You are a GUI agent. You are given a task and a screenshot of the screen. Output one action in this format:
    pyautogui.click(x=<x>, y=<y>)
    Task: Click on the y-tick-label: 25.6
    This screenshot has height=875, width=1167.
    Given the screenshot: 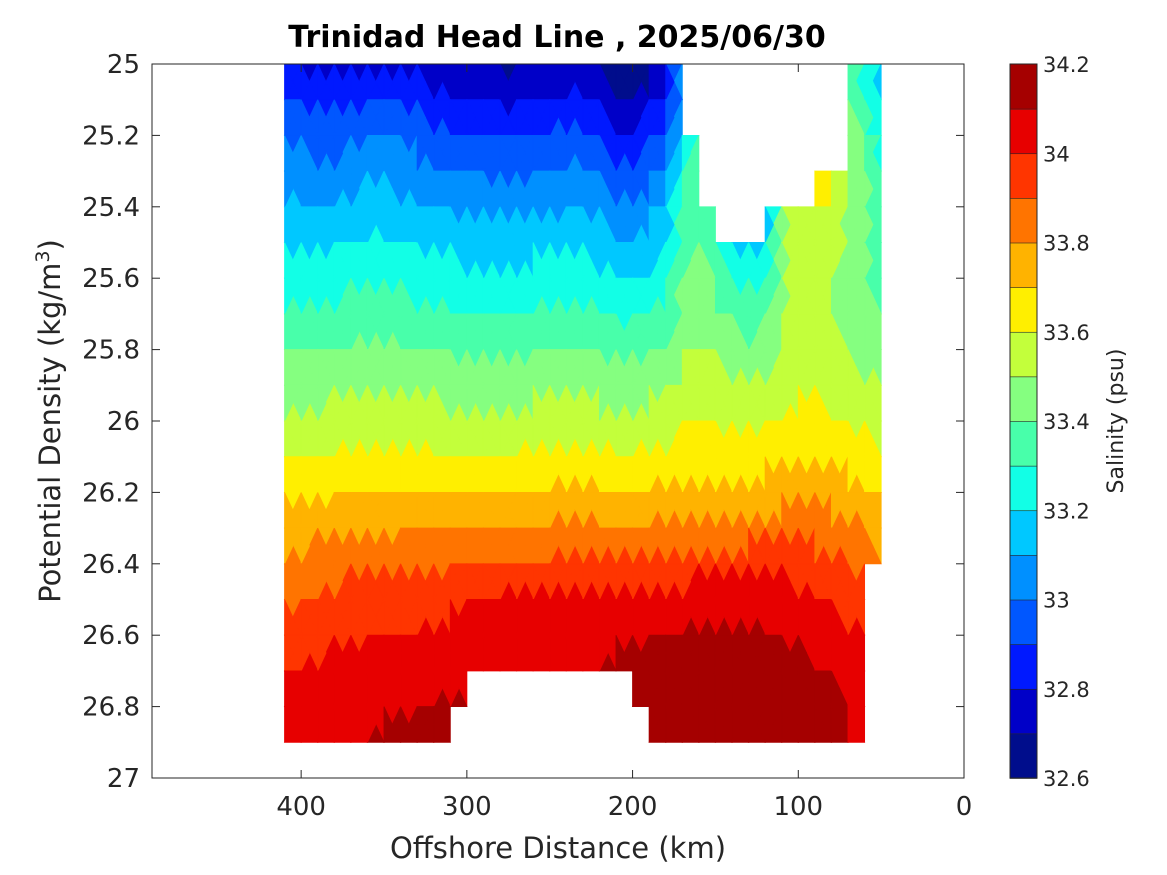 What is the action you would take?
    pyautogui.click(x=111, y=279)
    